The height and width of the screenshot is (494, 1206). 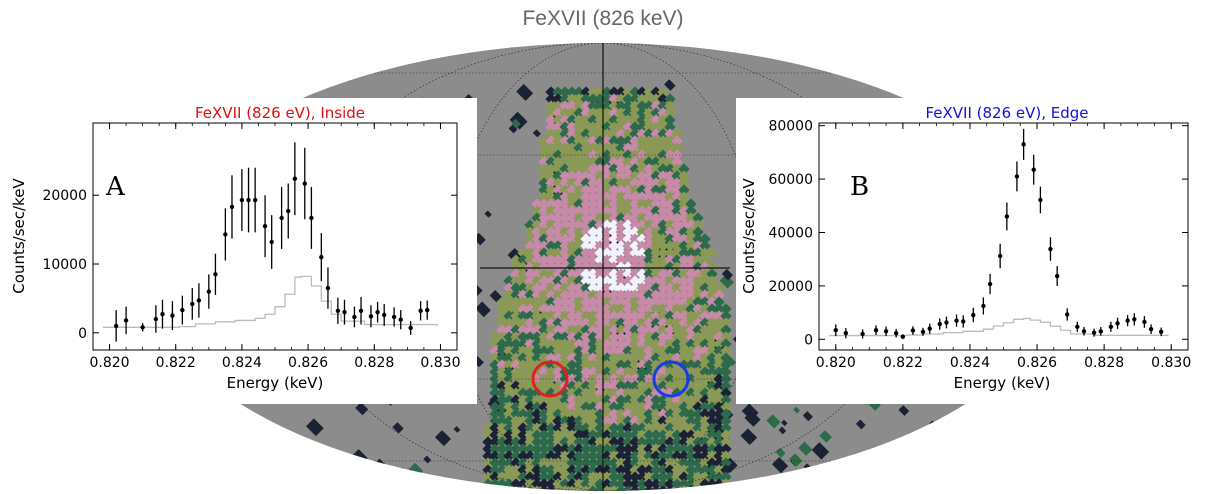 I want to click on y-tick-label: 20000, so click(x=790, y=287).